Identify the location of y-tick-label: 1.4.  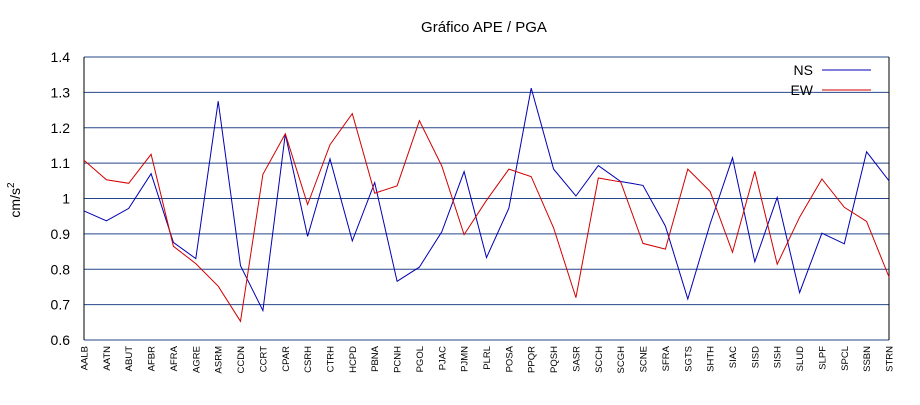
(61, 57).